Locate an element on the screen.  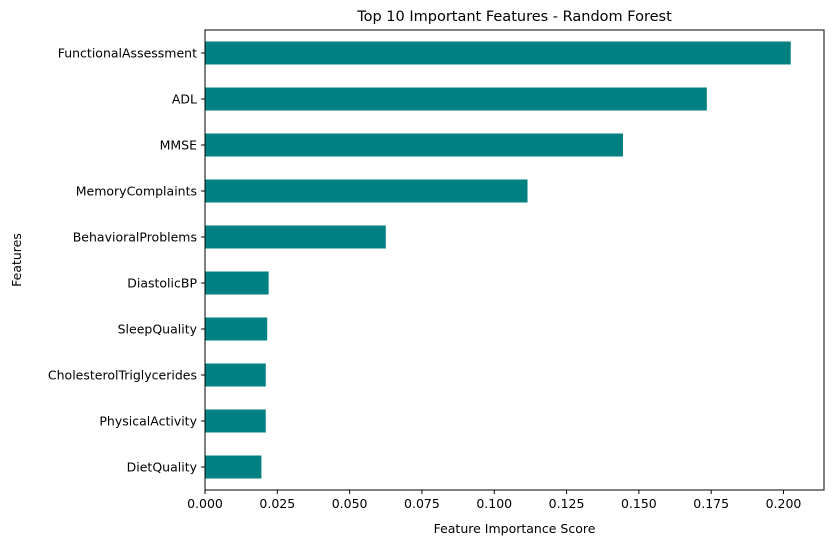
bar-CholesterolTriglycerides is located at coordinates (235, 375).